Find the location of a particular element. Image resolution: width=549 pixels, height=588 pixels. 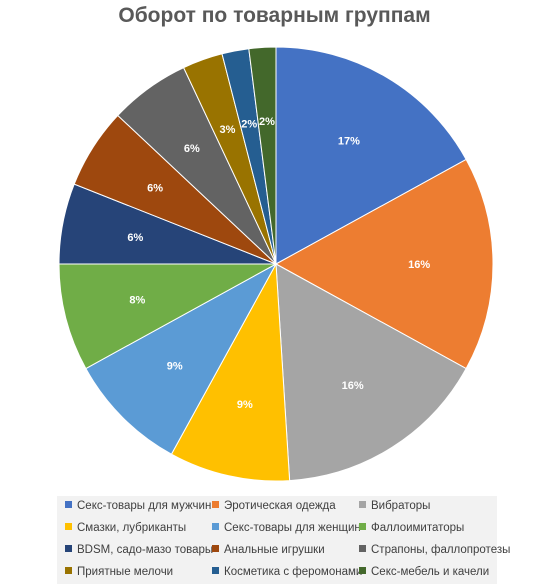

legend-item: Фаллоимитаторы is located at coordinates (411, 528).